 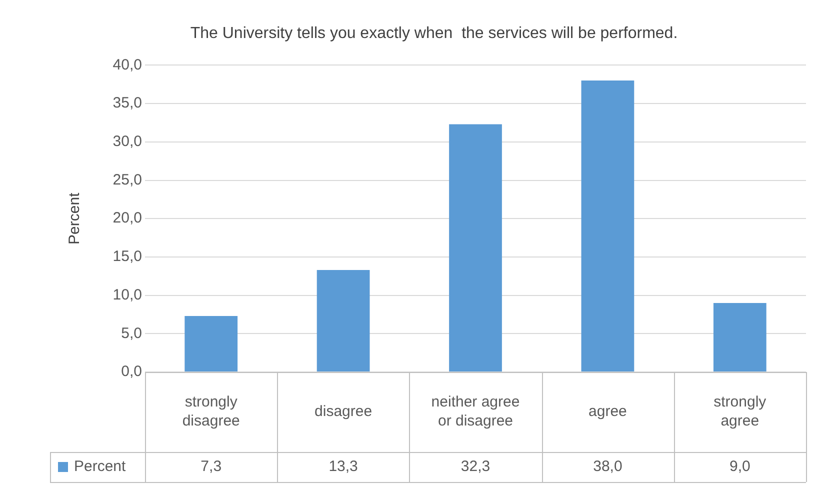 What do you see at coordinates (475, 467) in the screenshot?
I see `data-label: 32,3` at bounding box center [475, 467].